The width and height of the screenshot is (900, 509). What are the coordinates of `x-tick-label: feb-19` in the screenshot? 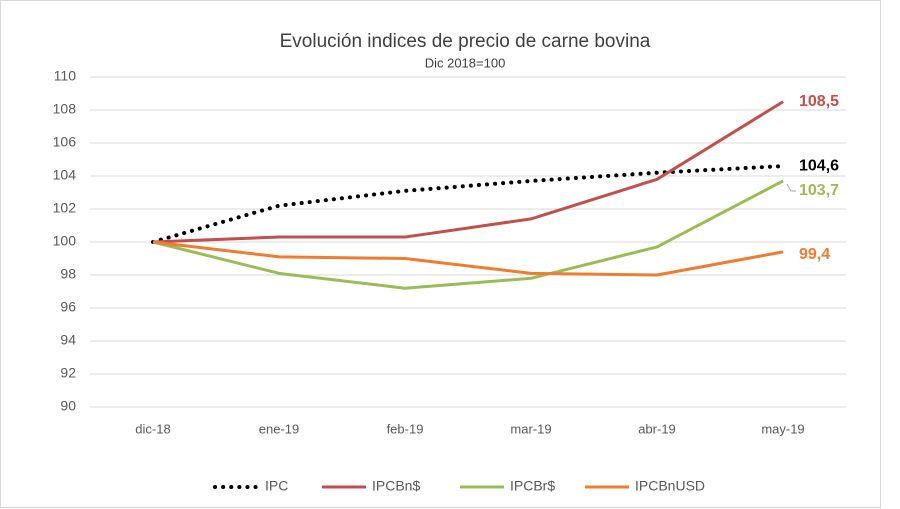 It's located at (405, 428).